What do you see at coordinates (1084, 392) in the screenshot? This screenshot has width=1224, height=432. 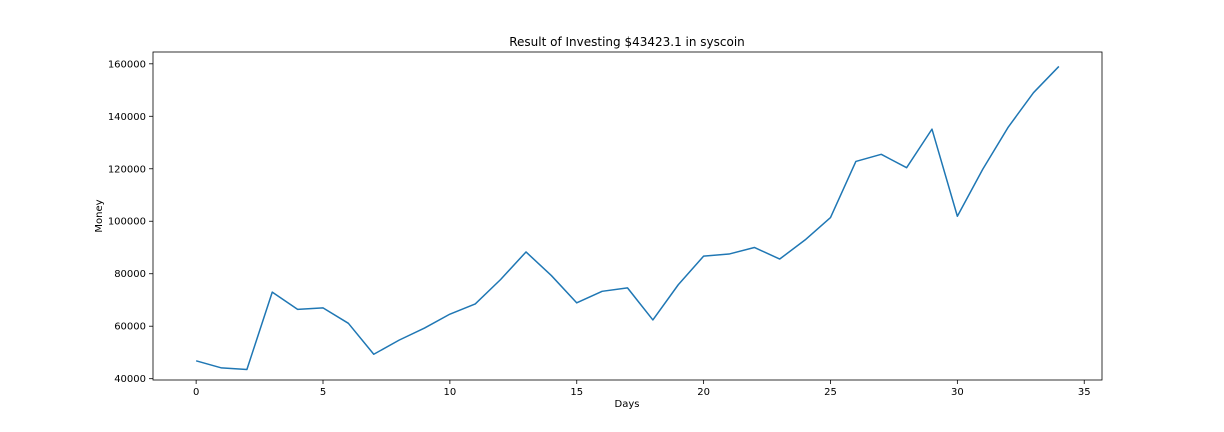 I see `x-tick-label: 35` at bounding box center [1084, 392].